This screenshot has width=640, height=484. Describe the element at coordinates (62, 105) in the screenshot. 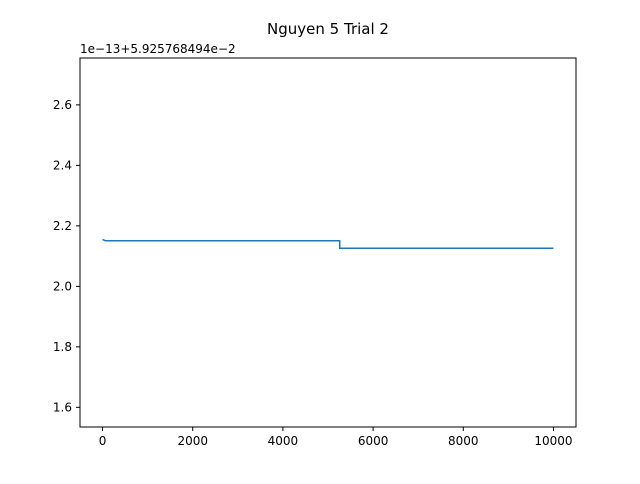

I see `y-tick-label: 2.6` at that location.